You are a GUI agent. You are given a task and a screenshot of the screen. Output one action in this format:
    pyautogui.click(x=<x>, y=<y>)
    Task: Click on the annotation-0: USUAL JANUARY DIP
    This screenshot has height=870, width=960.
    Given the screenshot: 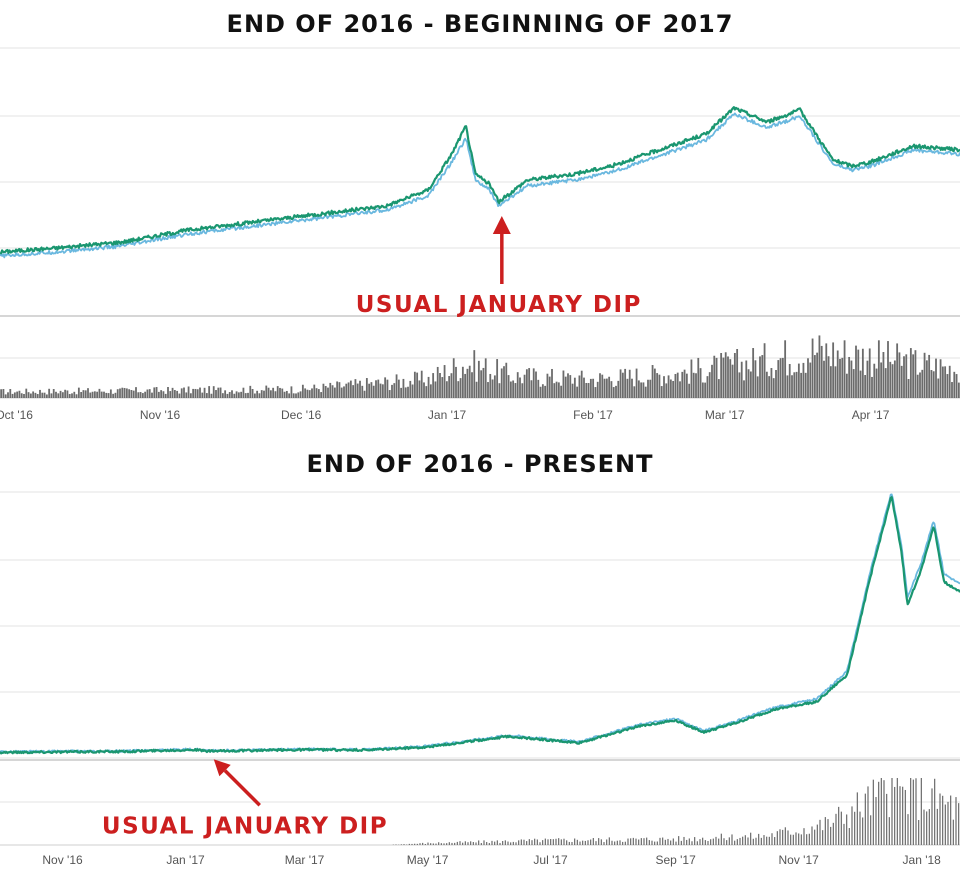 What is the action you would take?
    pyautogui.click(x=498, y=267)
    